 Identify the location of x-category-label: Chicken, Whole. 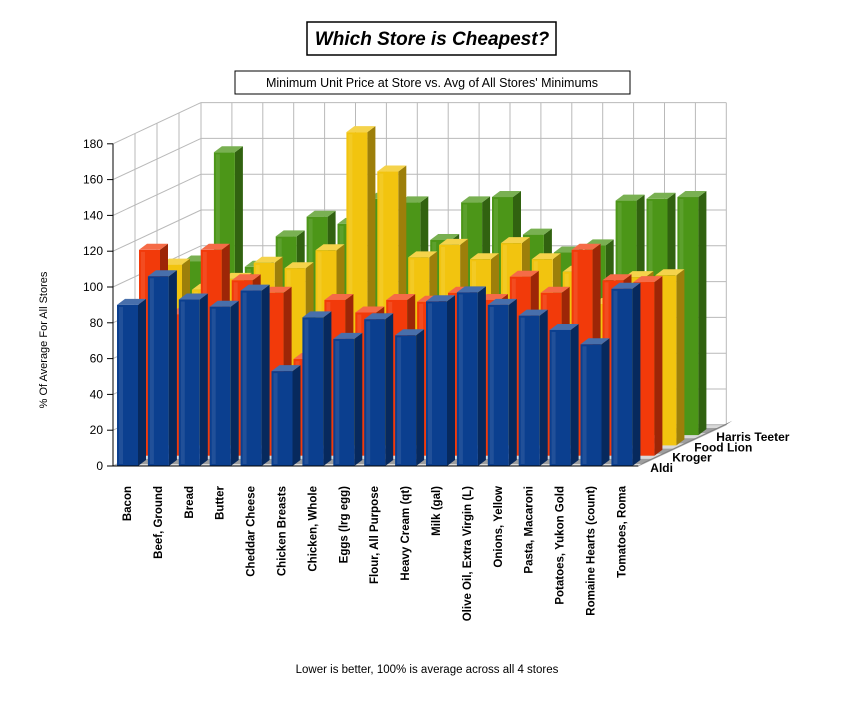
(313, 529).